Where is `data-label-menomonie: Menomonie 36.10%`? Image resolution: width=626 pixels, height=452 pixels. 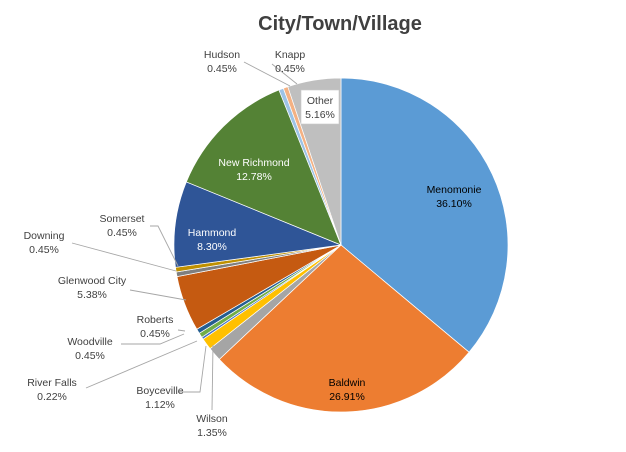
data-label-menomonie: Menomonie 36.10% is located at coordinates (454, 197).